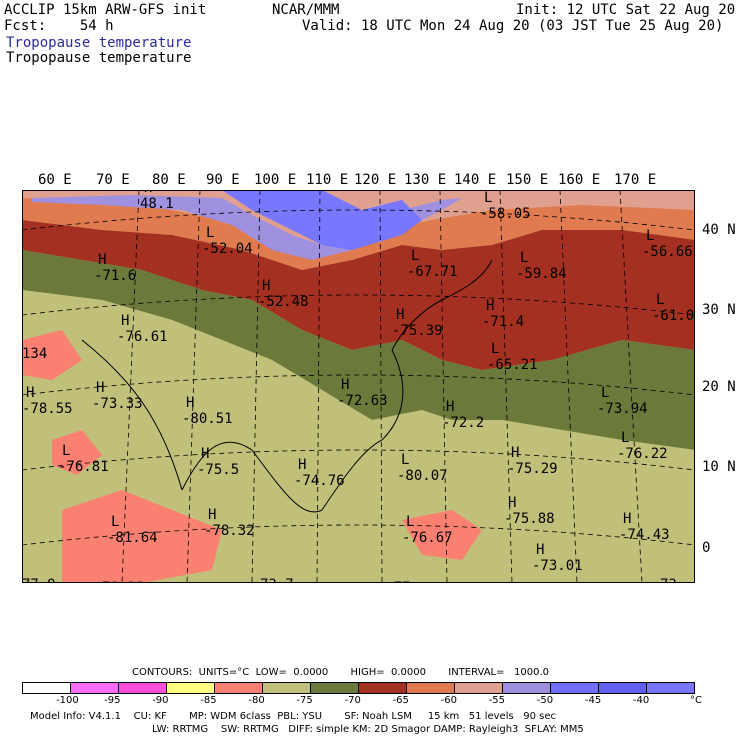 The height and width of the screenshot is (740, 740). What do you see at coordinates (503, 322) in the screenshot?
I see `extremum-value: -71.4` at bounding box center [503, 322].